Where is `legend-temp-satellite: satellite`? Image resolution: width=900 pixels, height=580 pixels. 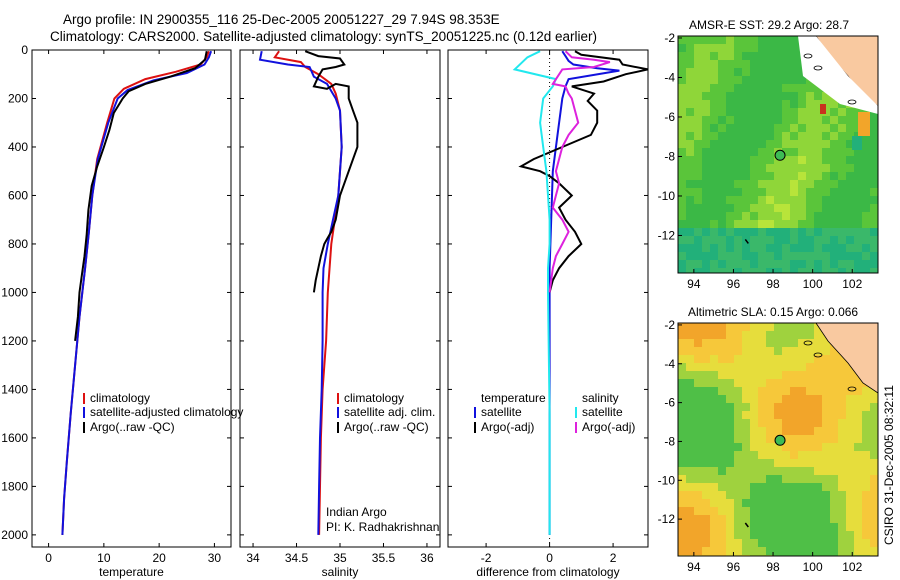
legend-temp-satellite: satellite is located at coordinates (501, 412).